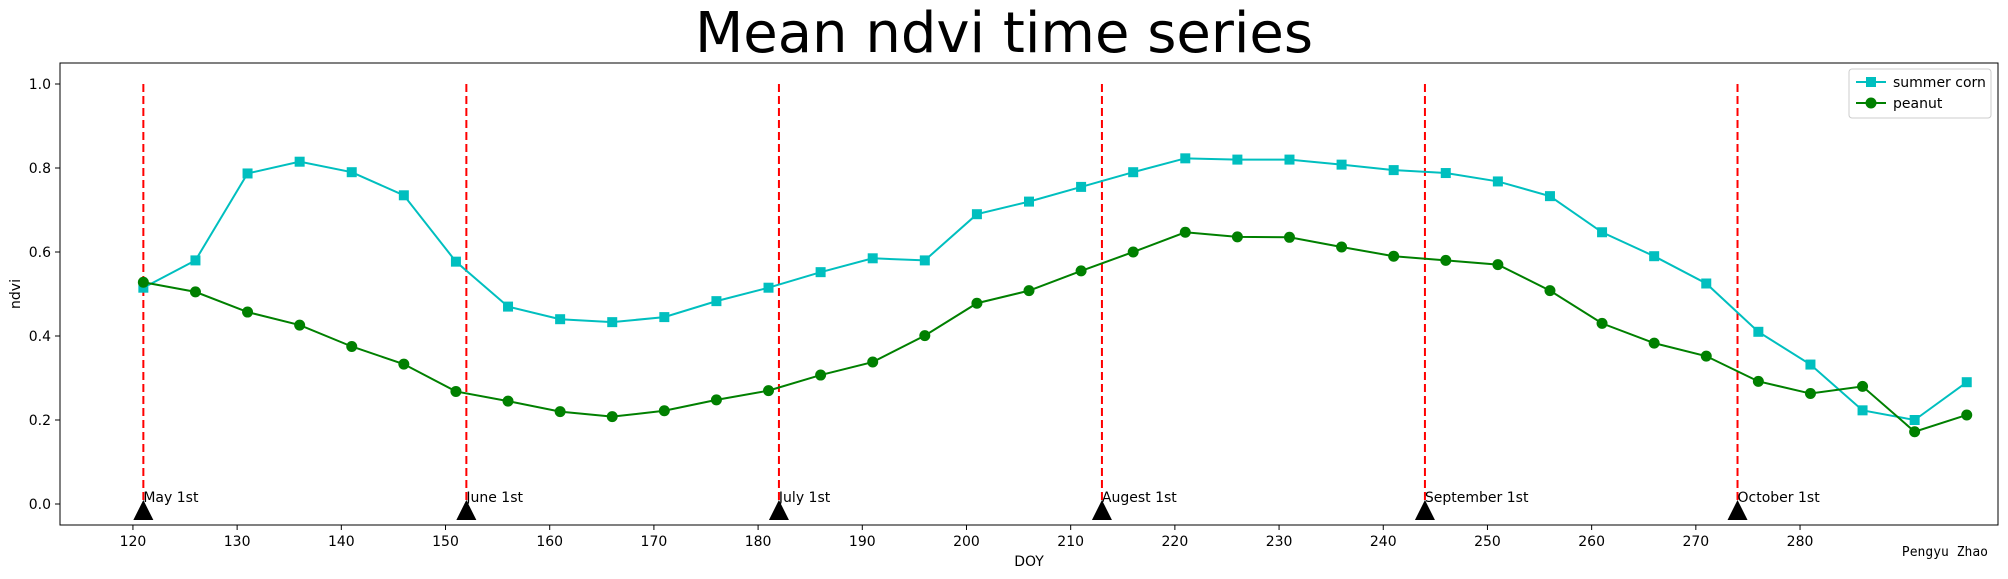 The image size is (2008, 579). I want to click on x-tick-label: 120, so click(133, 542).